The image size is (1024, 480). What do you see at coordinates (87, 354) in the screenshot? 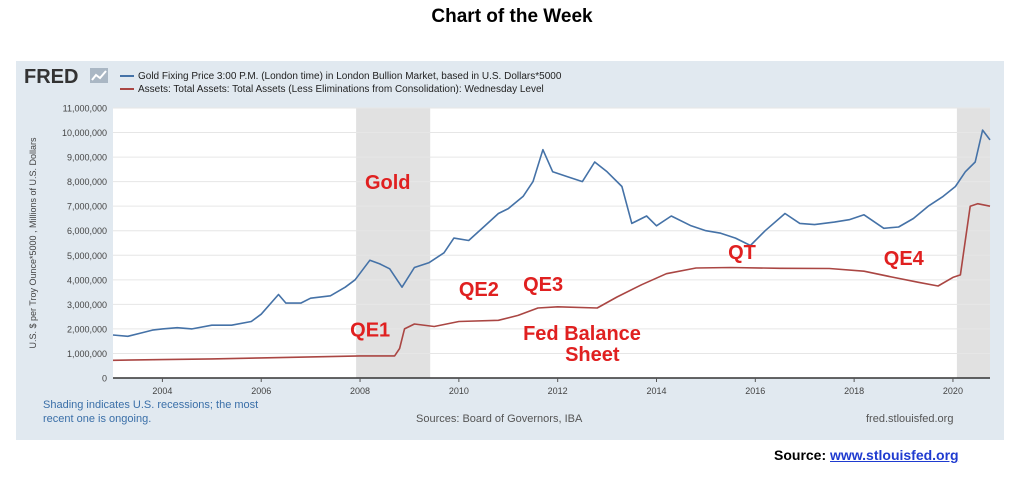
I see `y-tick-label: 1,000,000` at bounding box center [87, 354].